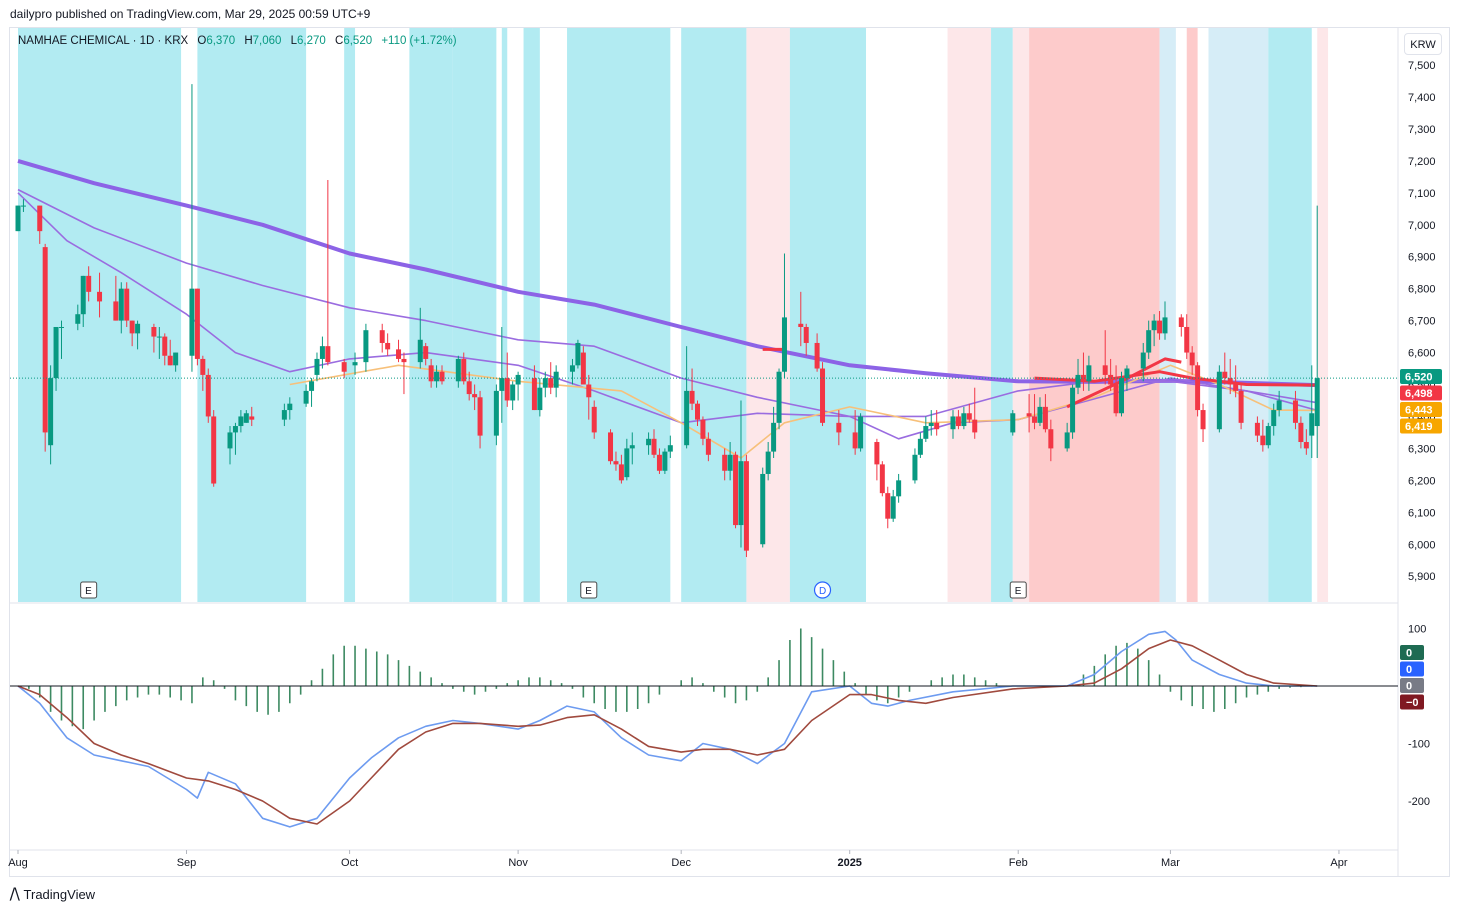 The image size is (1460, 912). I want to click on tradingview-logo: ⧸⧹ TradingView, so click(52, 894).